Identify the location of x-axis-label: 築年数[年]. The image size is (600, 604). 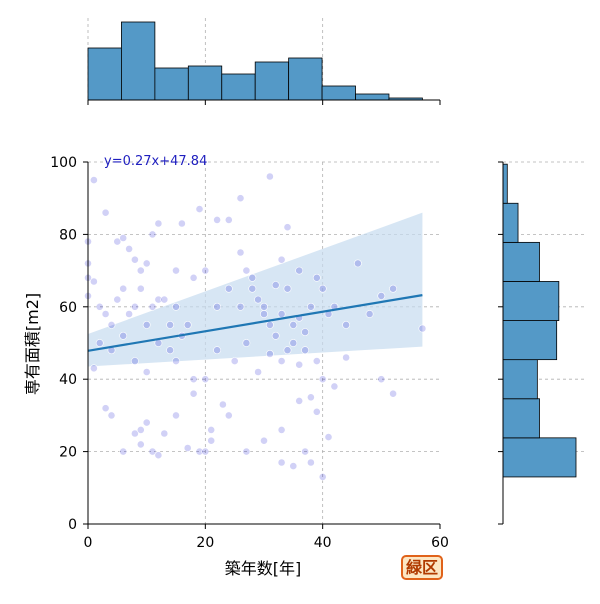
(263, 568).